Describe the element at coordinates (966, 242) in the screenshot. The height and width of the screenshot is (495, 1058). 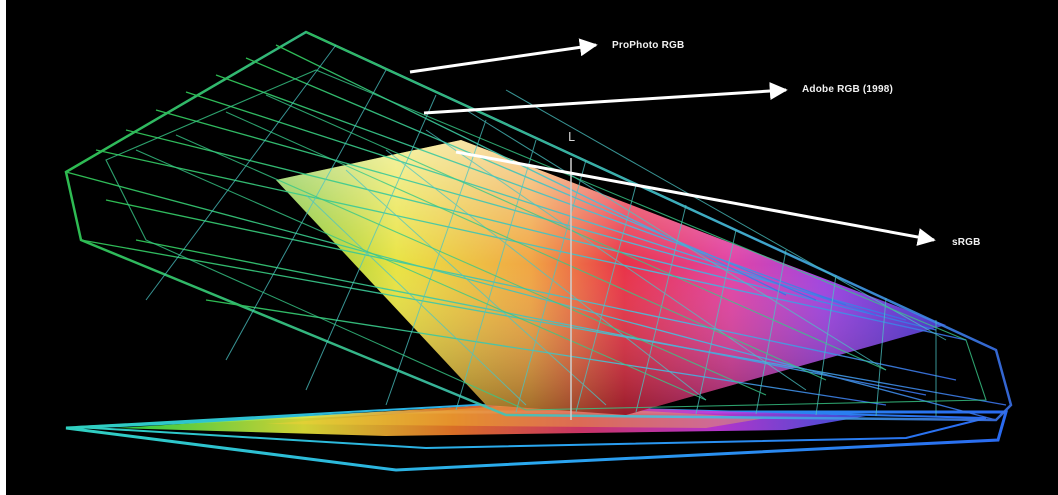
I see `label-srgb: sRGB` at that location.